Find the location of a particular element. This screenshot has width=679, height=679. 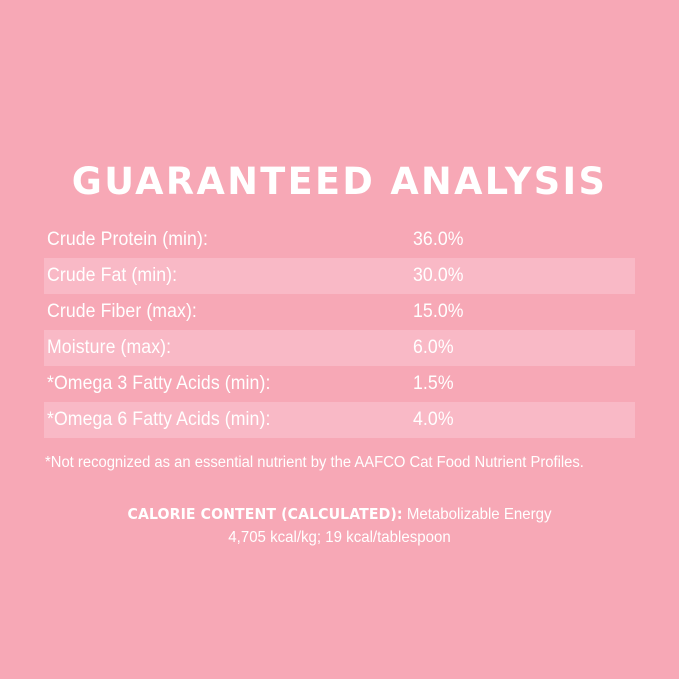

table-row: *Omega 3 Fatty Acids (min): 1.5% is located at coordinates (339, 384).